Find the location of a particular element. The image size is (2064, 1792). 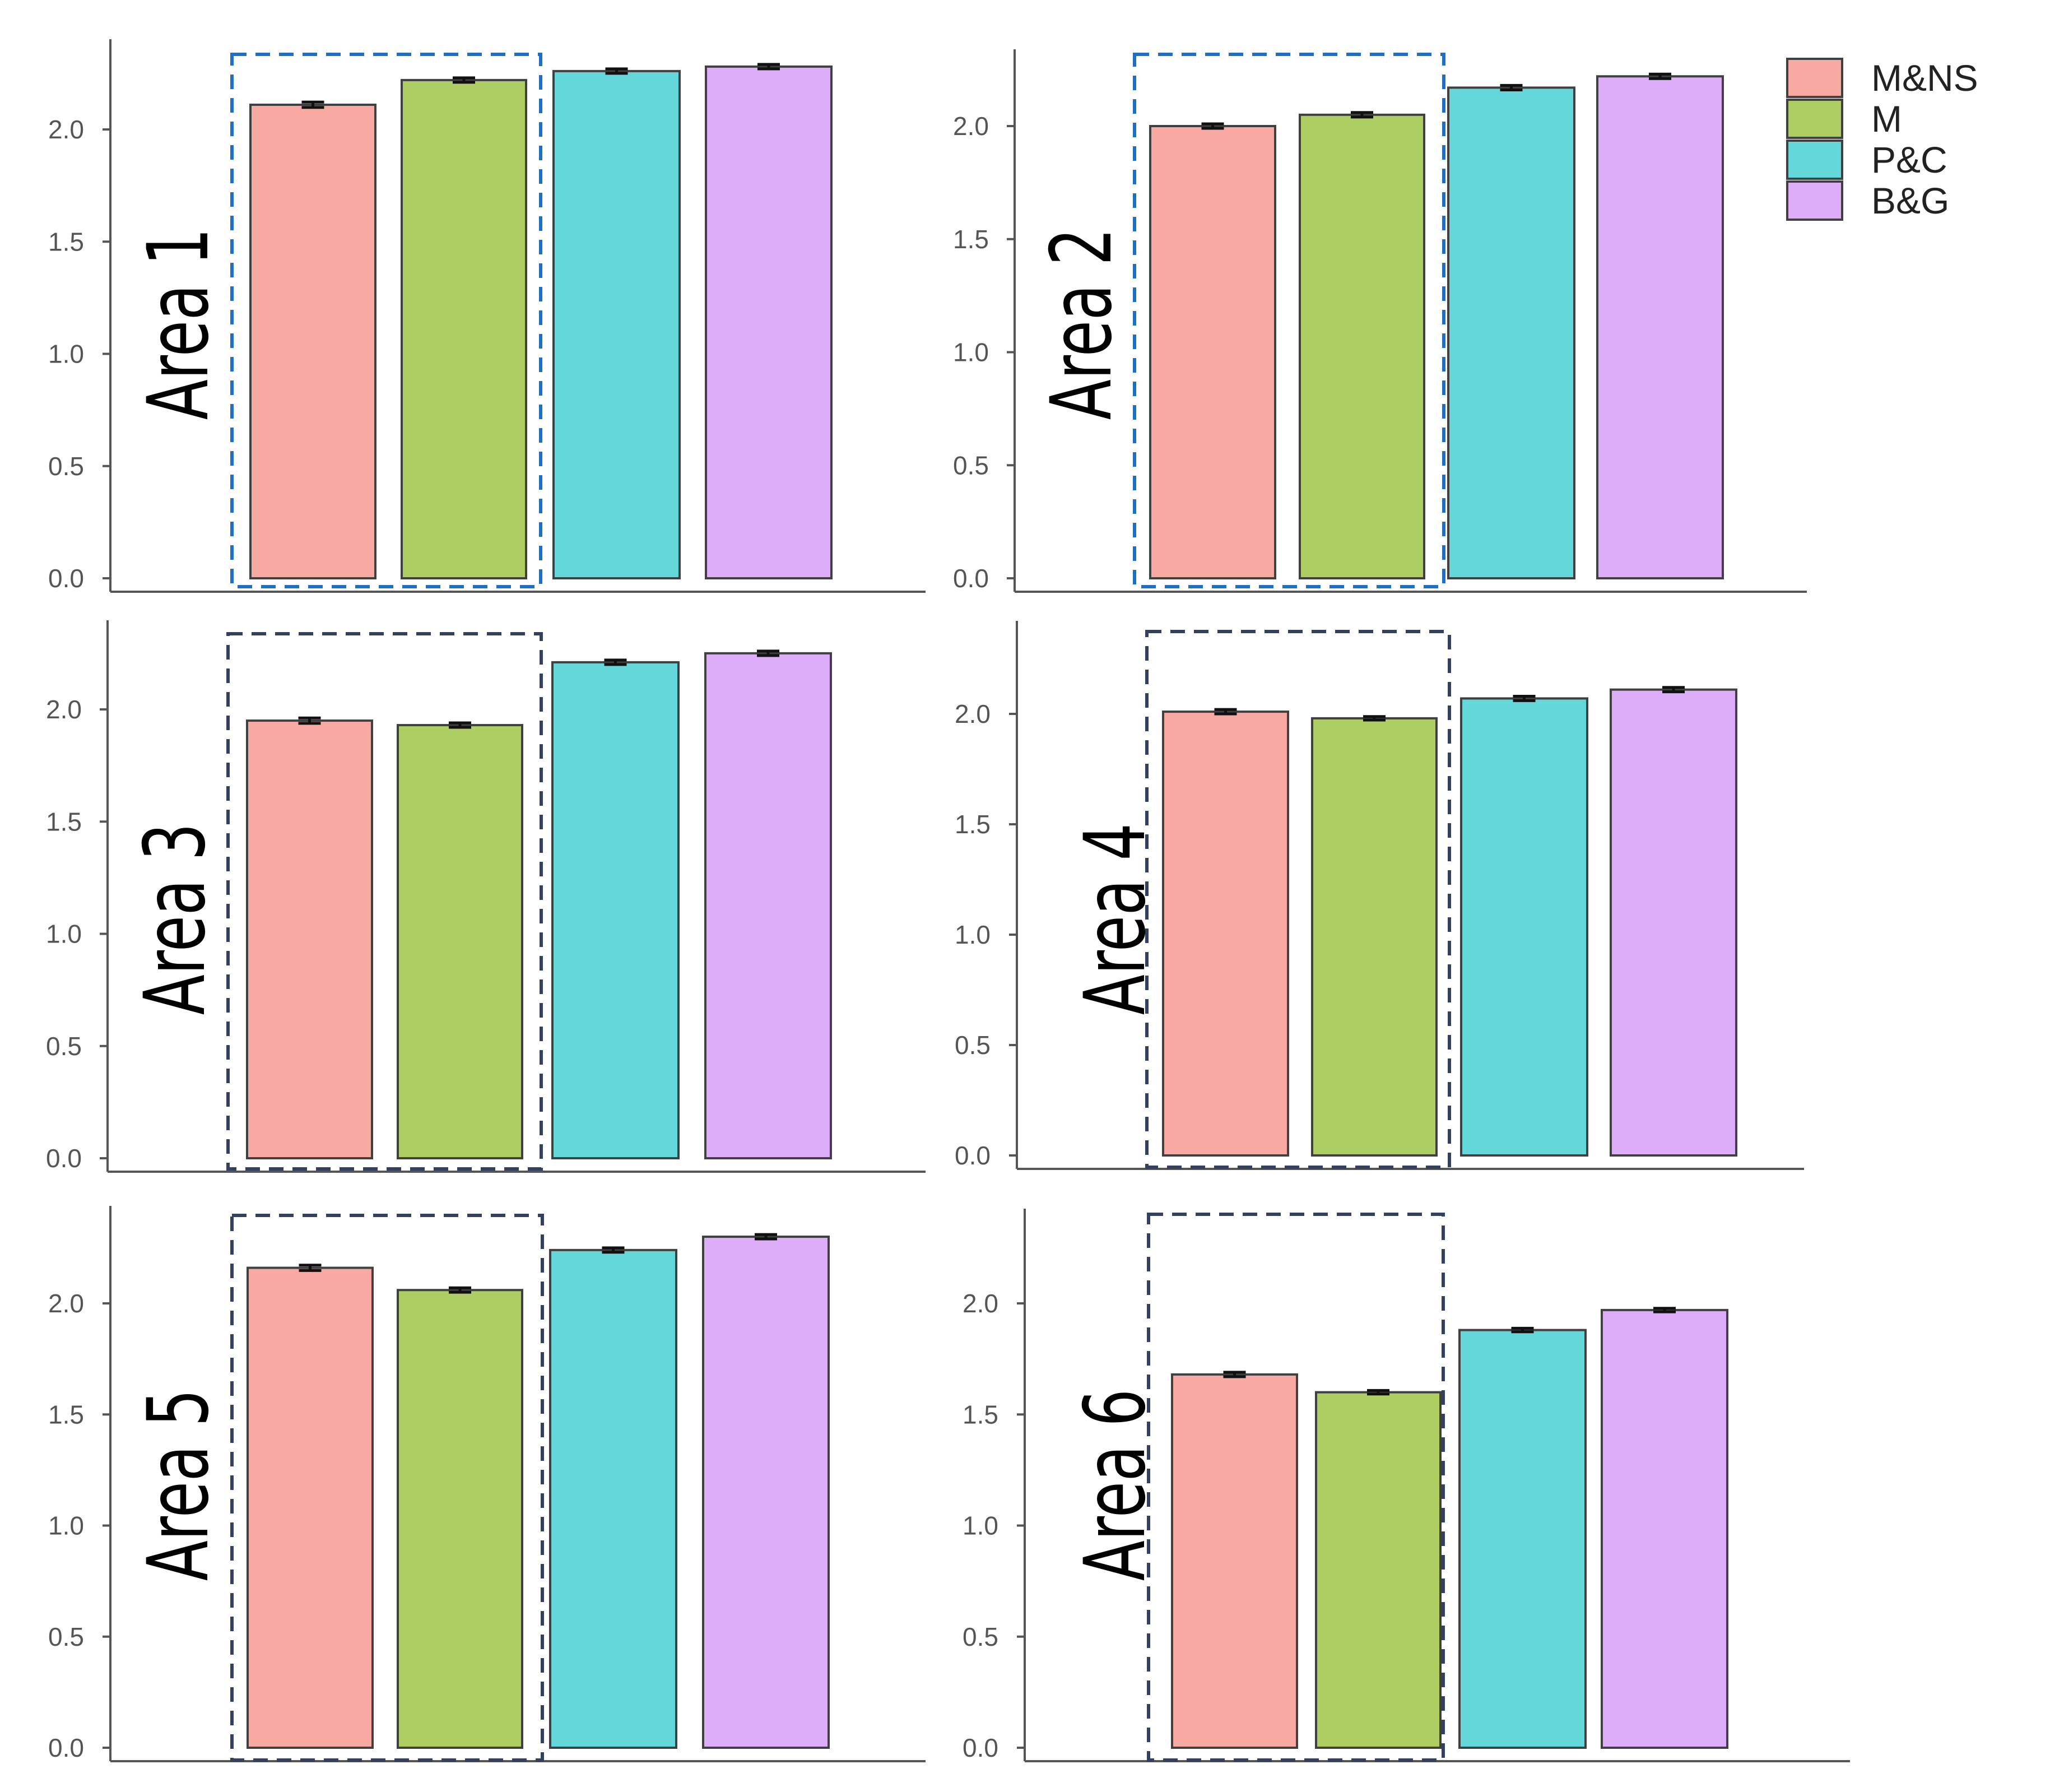

legend-swatch-pandc is located at coordinates (1814, 160).